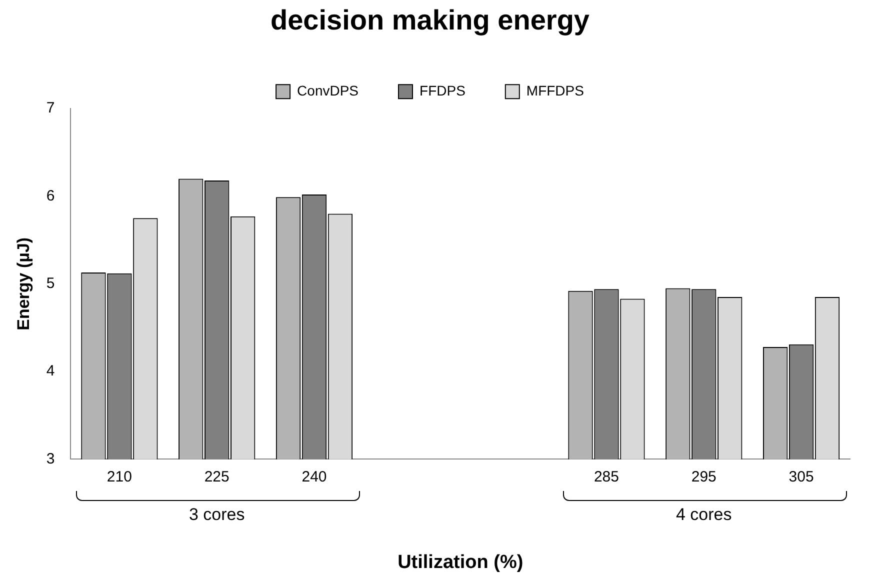  Describe the element at coordinates (217, 477) in the screenshot. I see `x-tick-label: 225` at that location.